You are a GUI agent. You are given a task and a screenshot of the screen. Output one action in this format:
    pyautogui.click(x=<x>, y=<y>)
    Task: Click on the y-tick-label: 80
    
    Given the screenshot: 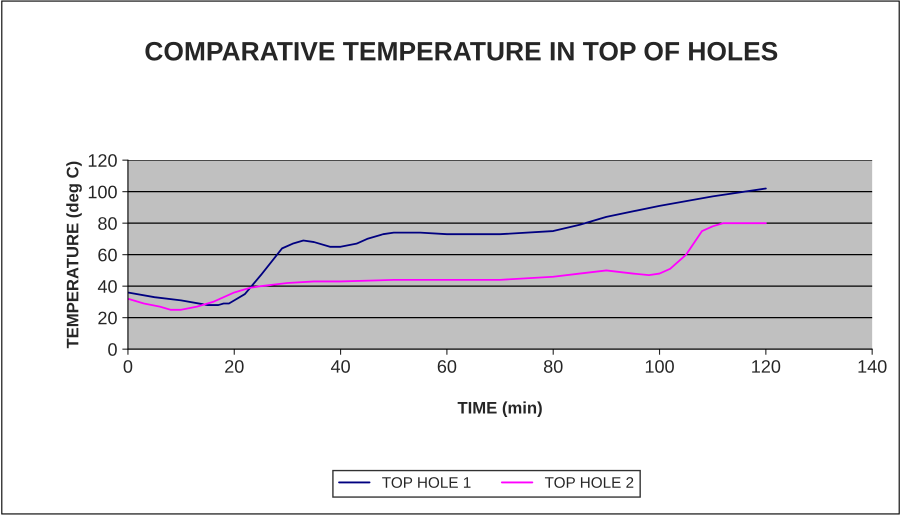 What is the action you would take?
    pyautogui.click(x=107, y=223)
    